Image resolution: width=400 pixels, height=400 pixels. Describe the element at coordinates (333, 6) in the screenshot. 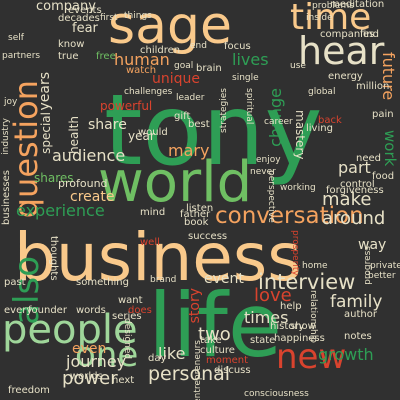

I see `word-problems: problems` at that location.